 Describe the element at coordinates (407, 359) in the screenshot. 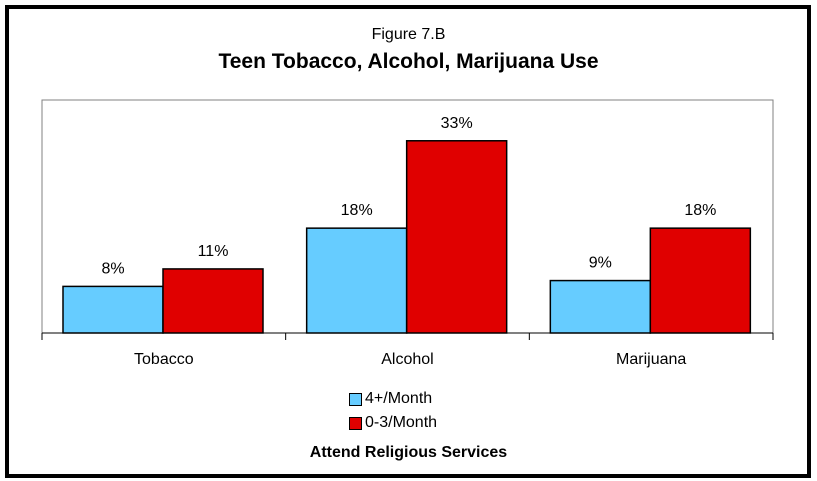

I see `x-tick-label-alcohol: Alcohol` at that location.